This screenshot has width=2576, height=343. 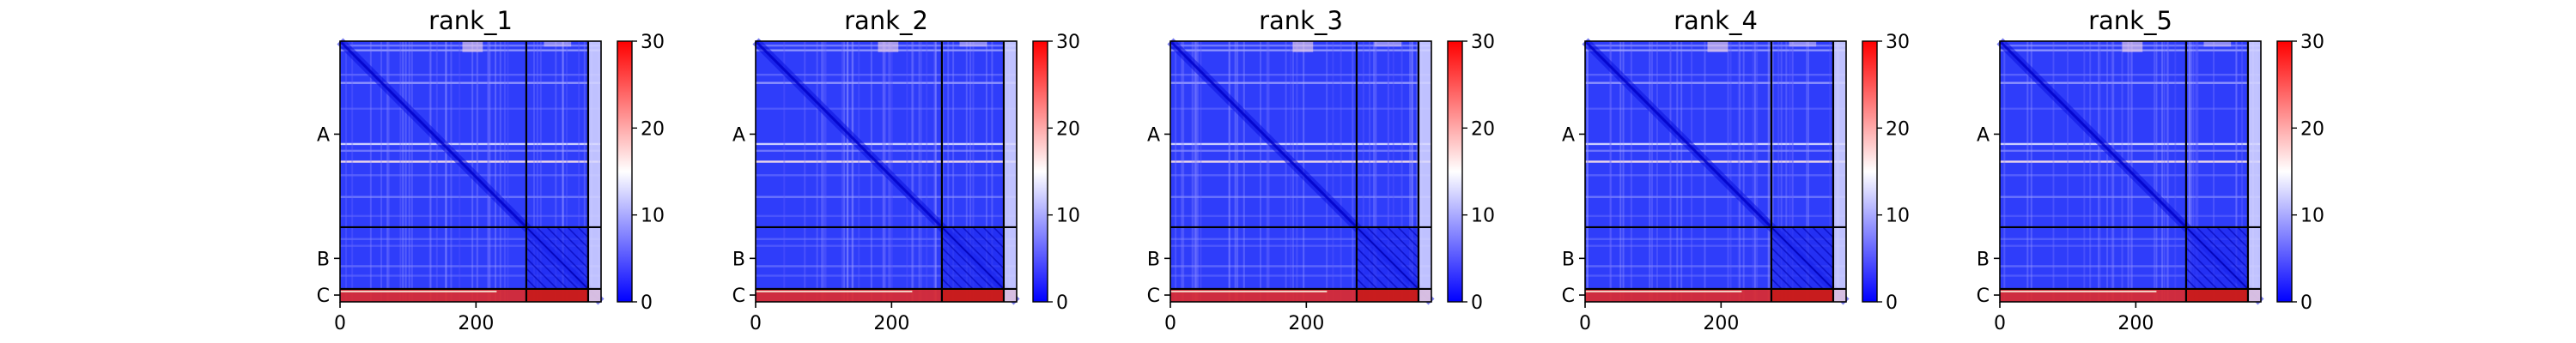 I want to click on x-tick-label: 200, so click(x=891, y=323).